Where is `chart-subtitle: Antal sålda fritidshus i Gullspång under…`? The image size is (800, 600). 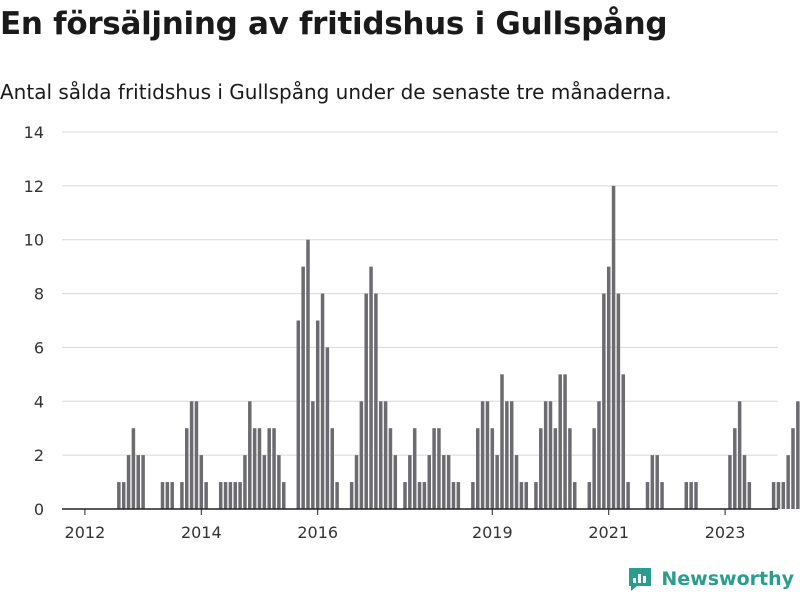
chart-subtitle: Antal sålda fritidshus i Gullspång under… is located at coordinates (336, 92).